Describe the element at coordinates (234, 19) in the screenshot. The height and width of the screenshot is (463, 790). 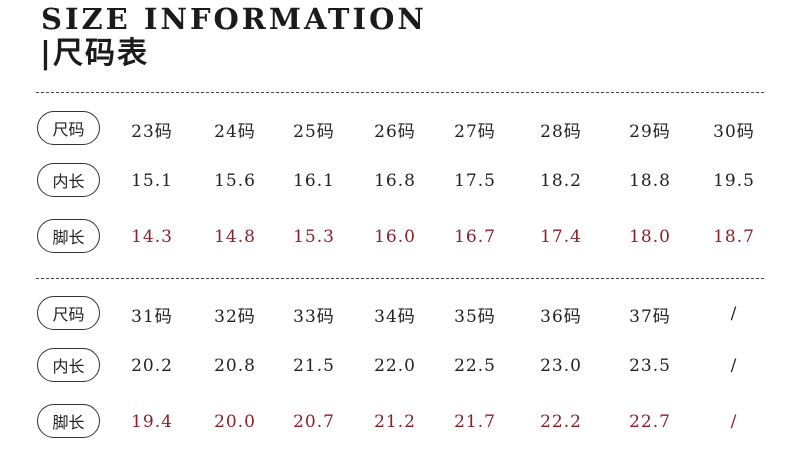
I see `title-english: SIZE INFORMATION` at that location.